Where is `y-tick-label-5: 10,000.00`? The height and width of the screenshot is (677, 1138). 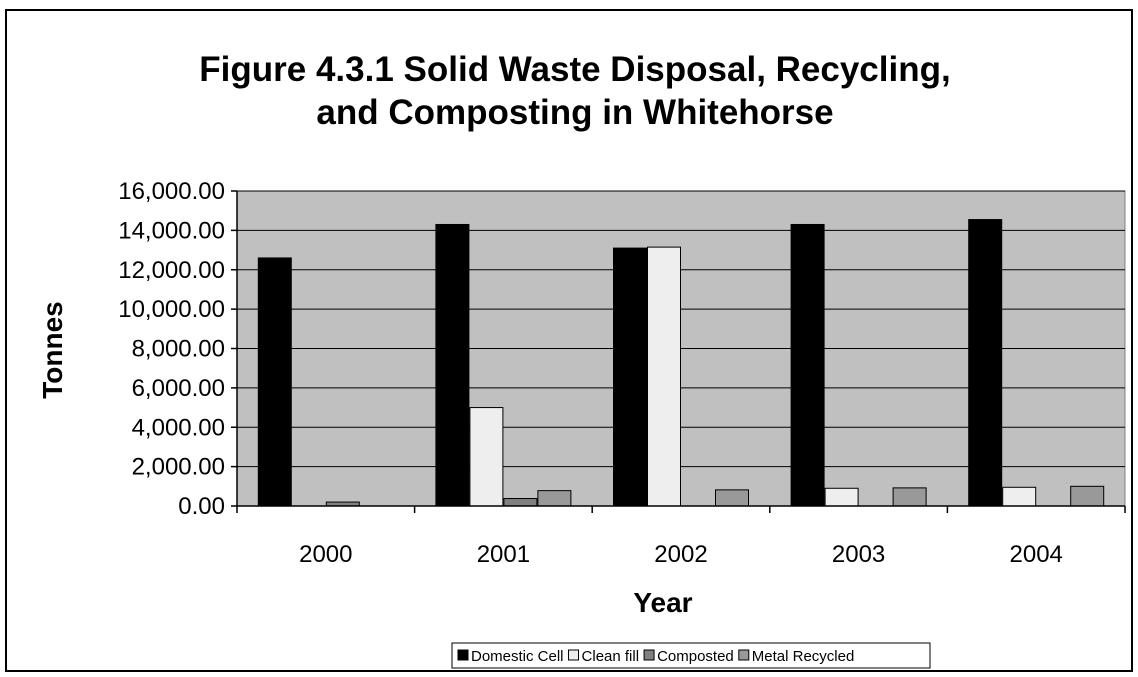
y-tick-label-5: 10,000.00 is located at coordinates (171, 309).